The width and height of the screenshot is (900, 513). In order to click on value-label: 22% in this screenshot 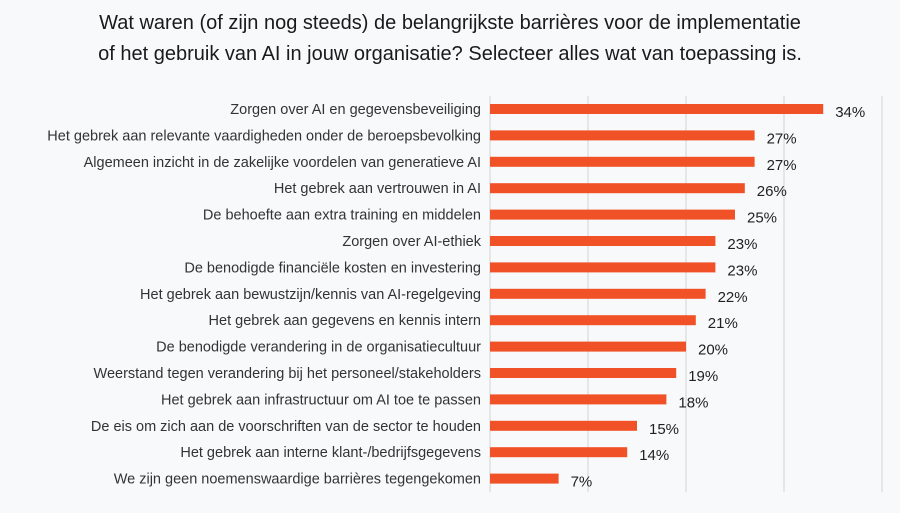, I will do `click(733, 297)`.